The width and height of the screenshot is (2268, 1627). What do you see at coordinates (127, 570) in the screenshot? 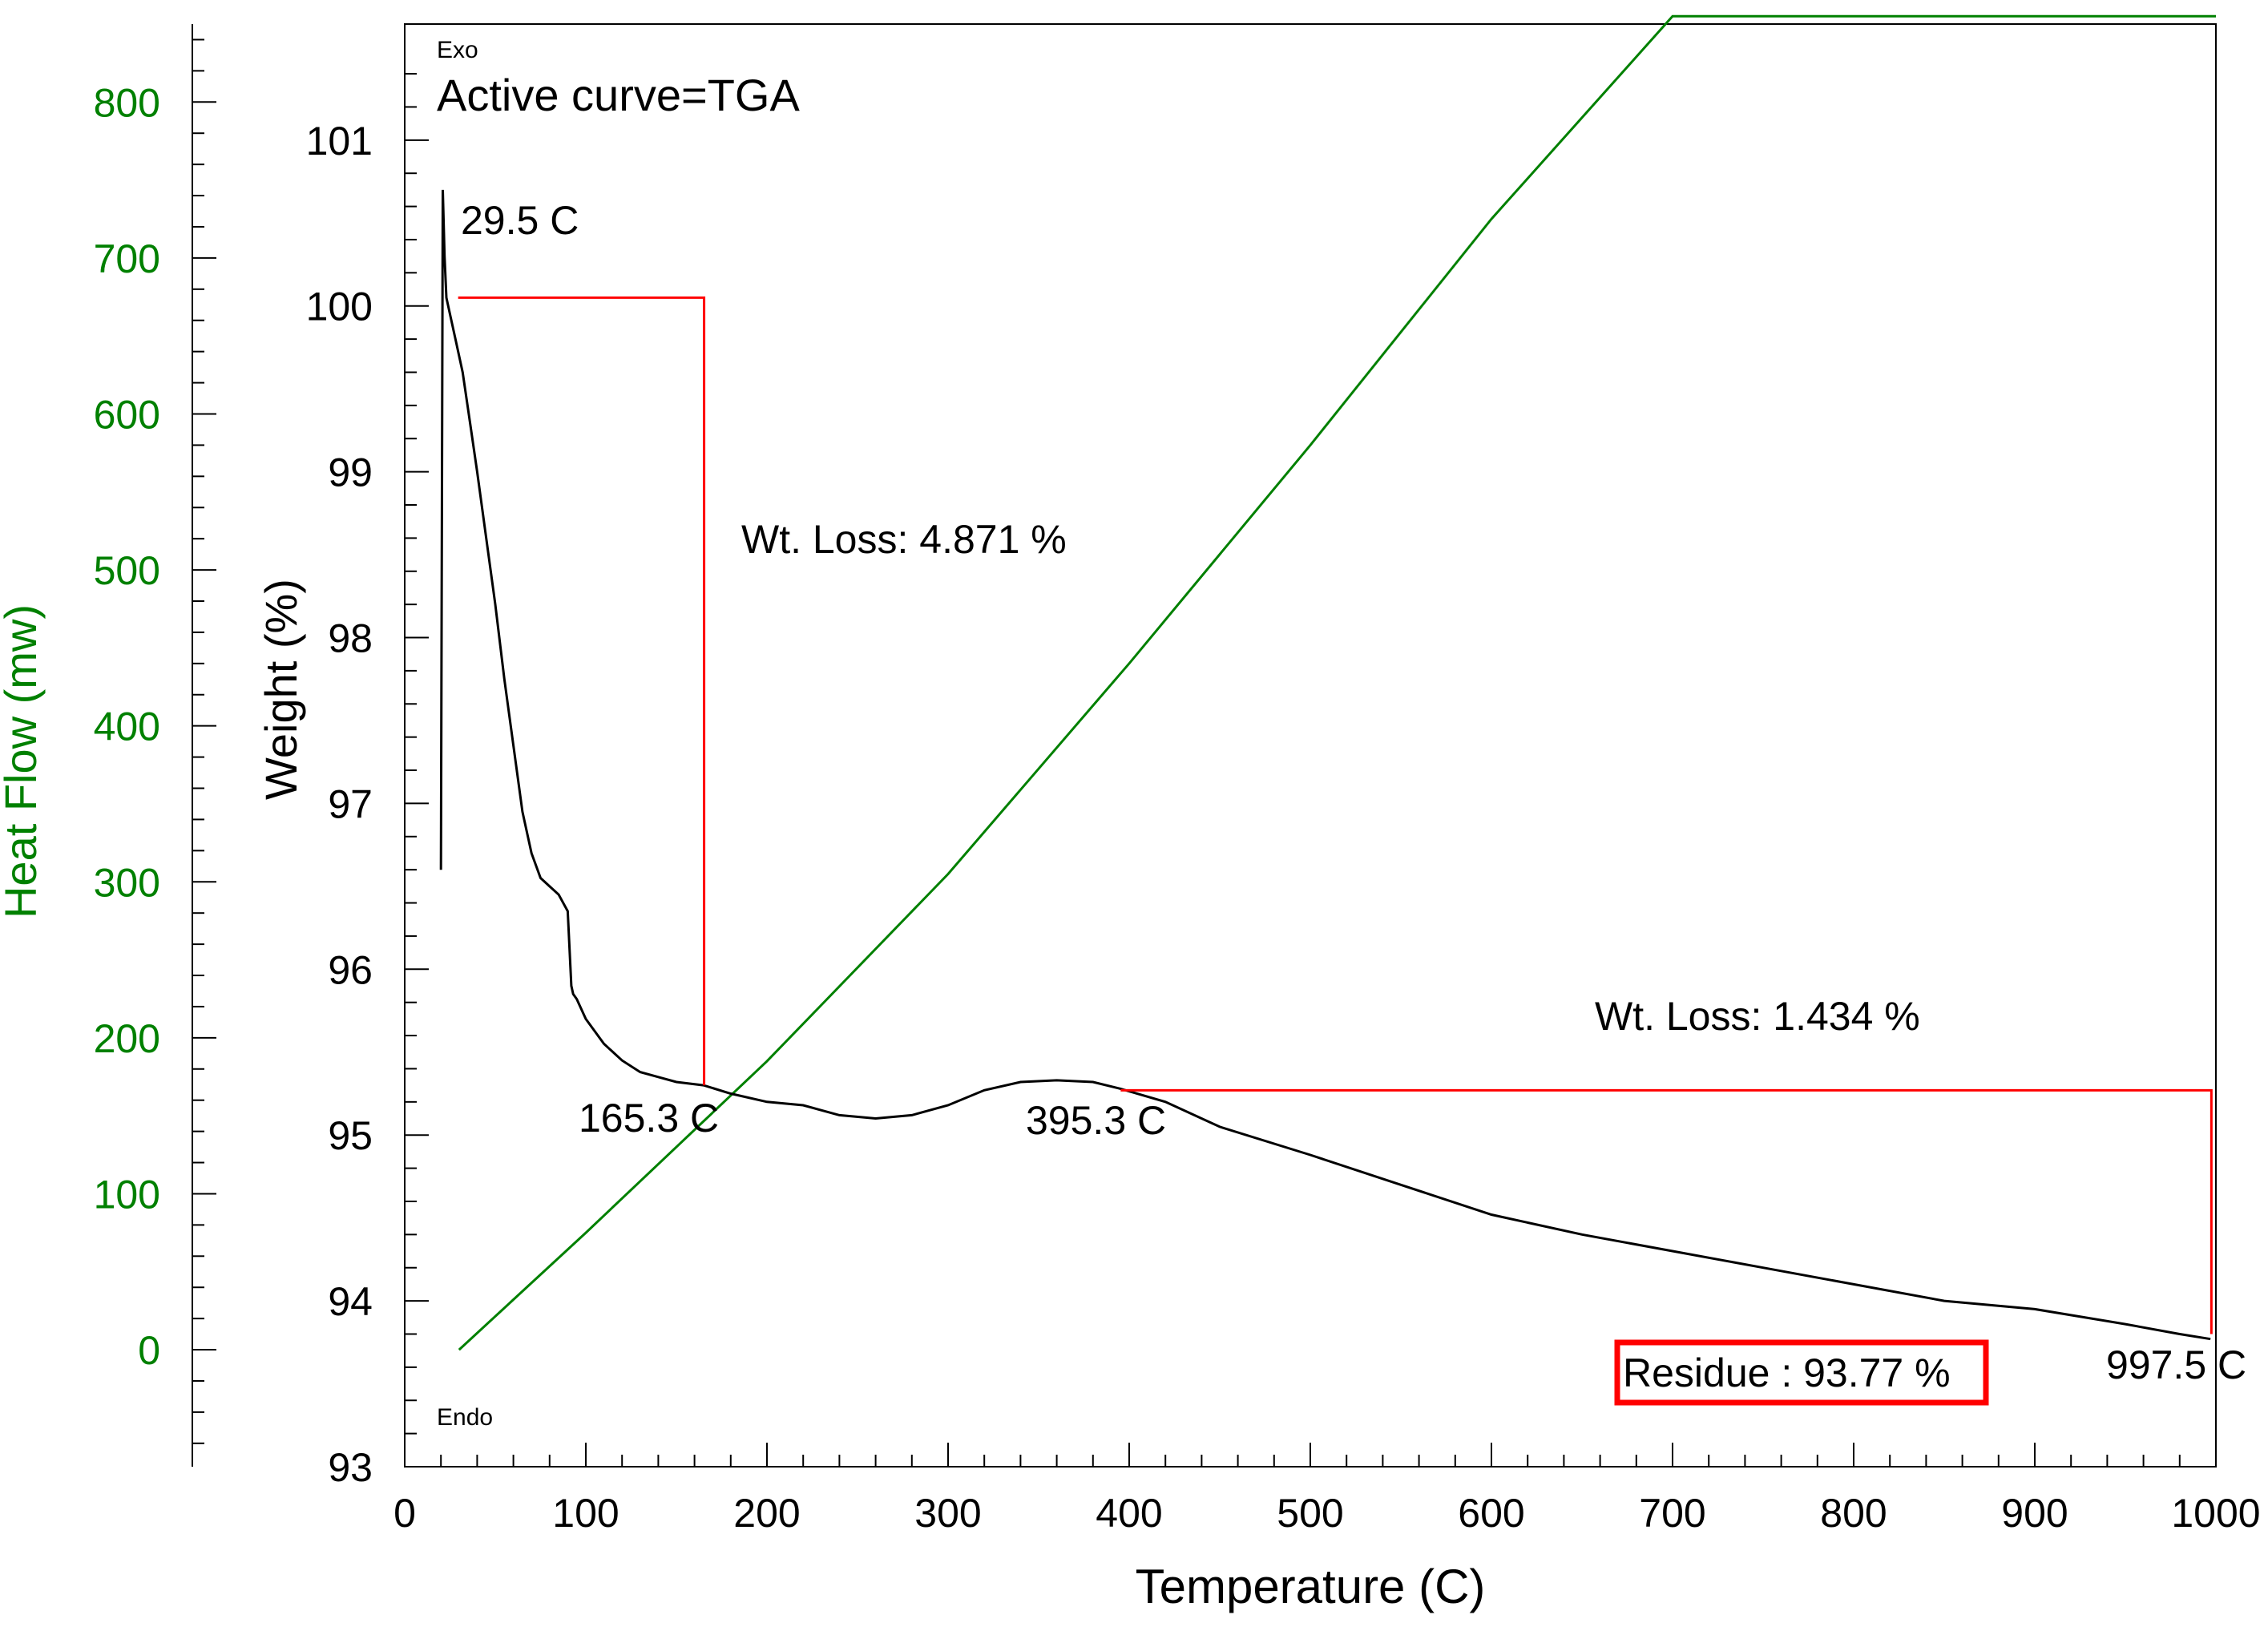
I see `y2-tick-label: 500` at bounding box center [127, 570].